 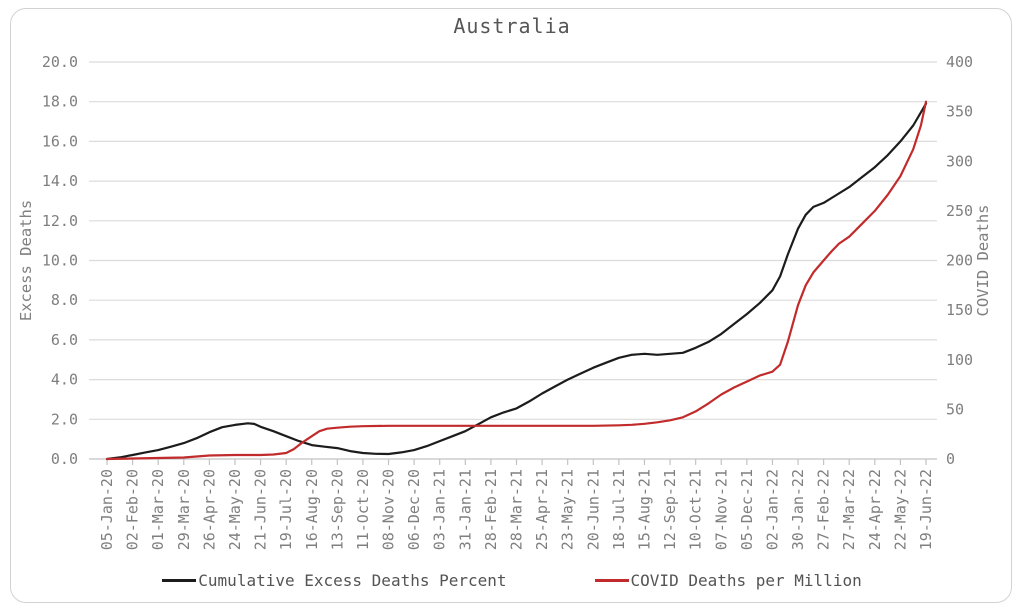 I want to click on right-axis-tick-label: 300, so click(x=959, y=161).